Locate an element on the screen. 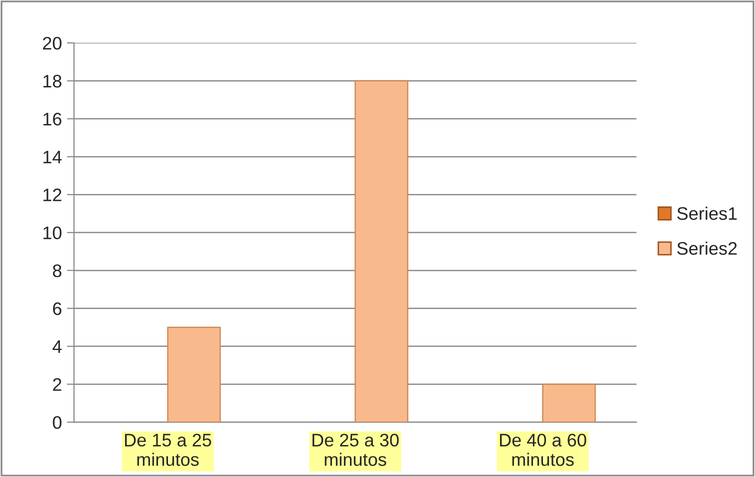 This screenshot has height=477, width=755. y-tick-label: 12 is located at coordinates (52, 195).